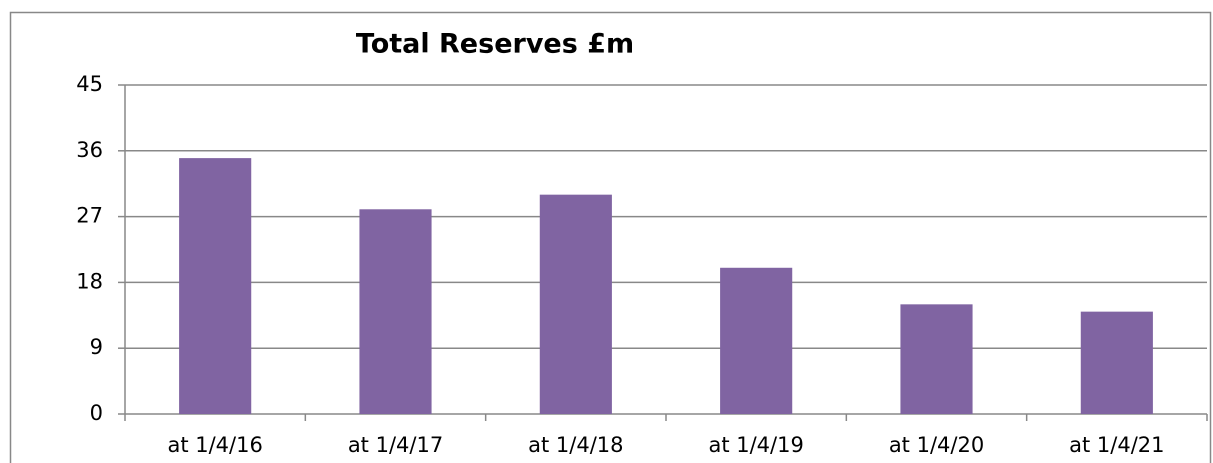  What do you see at coordinates (89, 84) in the screenshot?
I see `y-tick-label: 45` at bounding box center [89, 84].